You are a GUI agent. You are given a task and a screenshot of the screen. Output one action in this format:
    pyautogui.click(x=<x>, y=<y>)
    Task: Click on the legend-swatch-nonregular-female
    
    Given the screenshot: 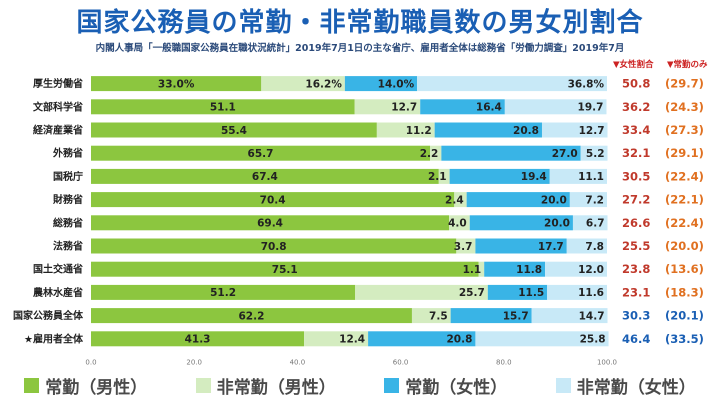 What is the action you would take?
    pyautogui.click(x=563, y=385)
    